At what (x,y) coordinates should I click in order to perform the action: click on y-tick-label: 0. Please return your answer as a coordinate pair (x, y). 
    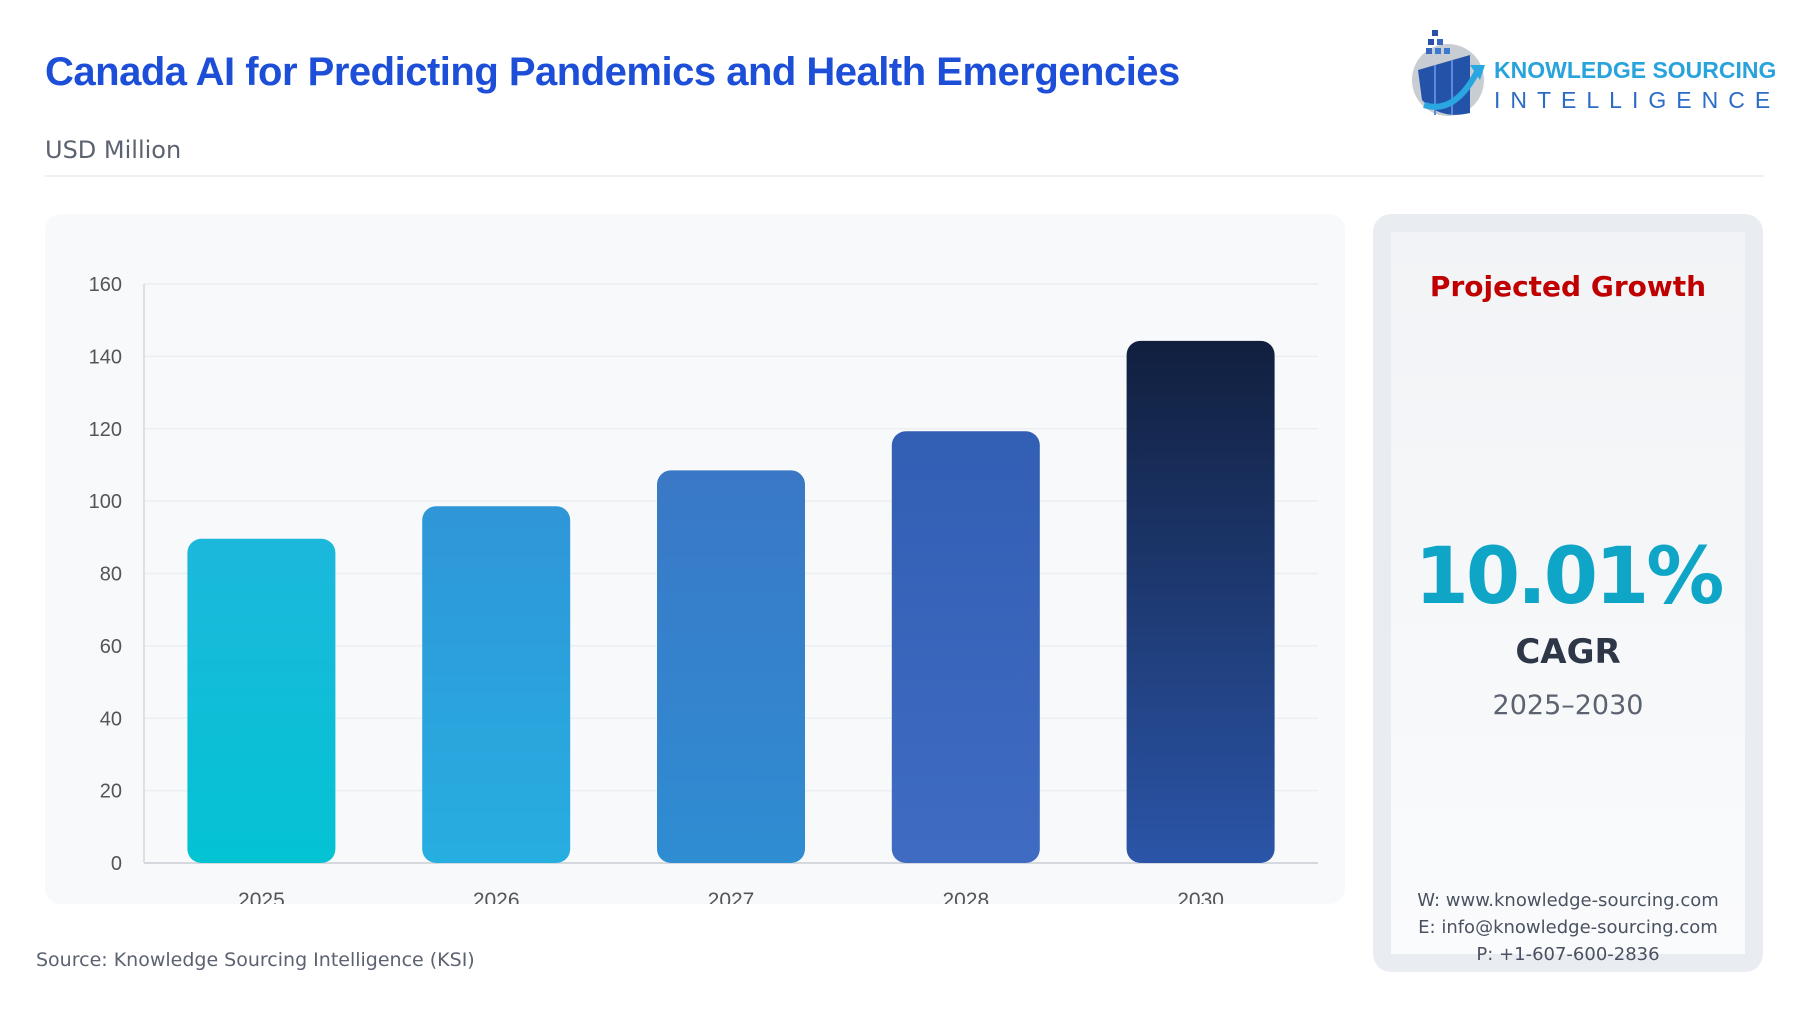
    Looking at the image, I should click on (116, 864).